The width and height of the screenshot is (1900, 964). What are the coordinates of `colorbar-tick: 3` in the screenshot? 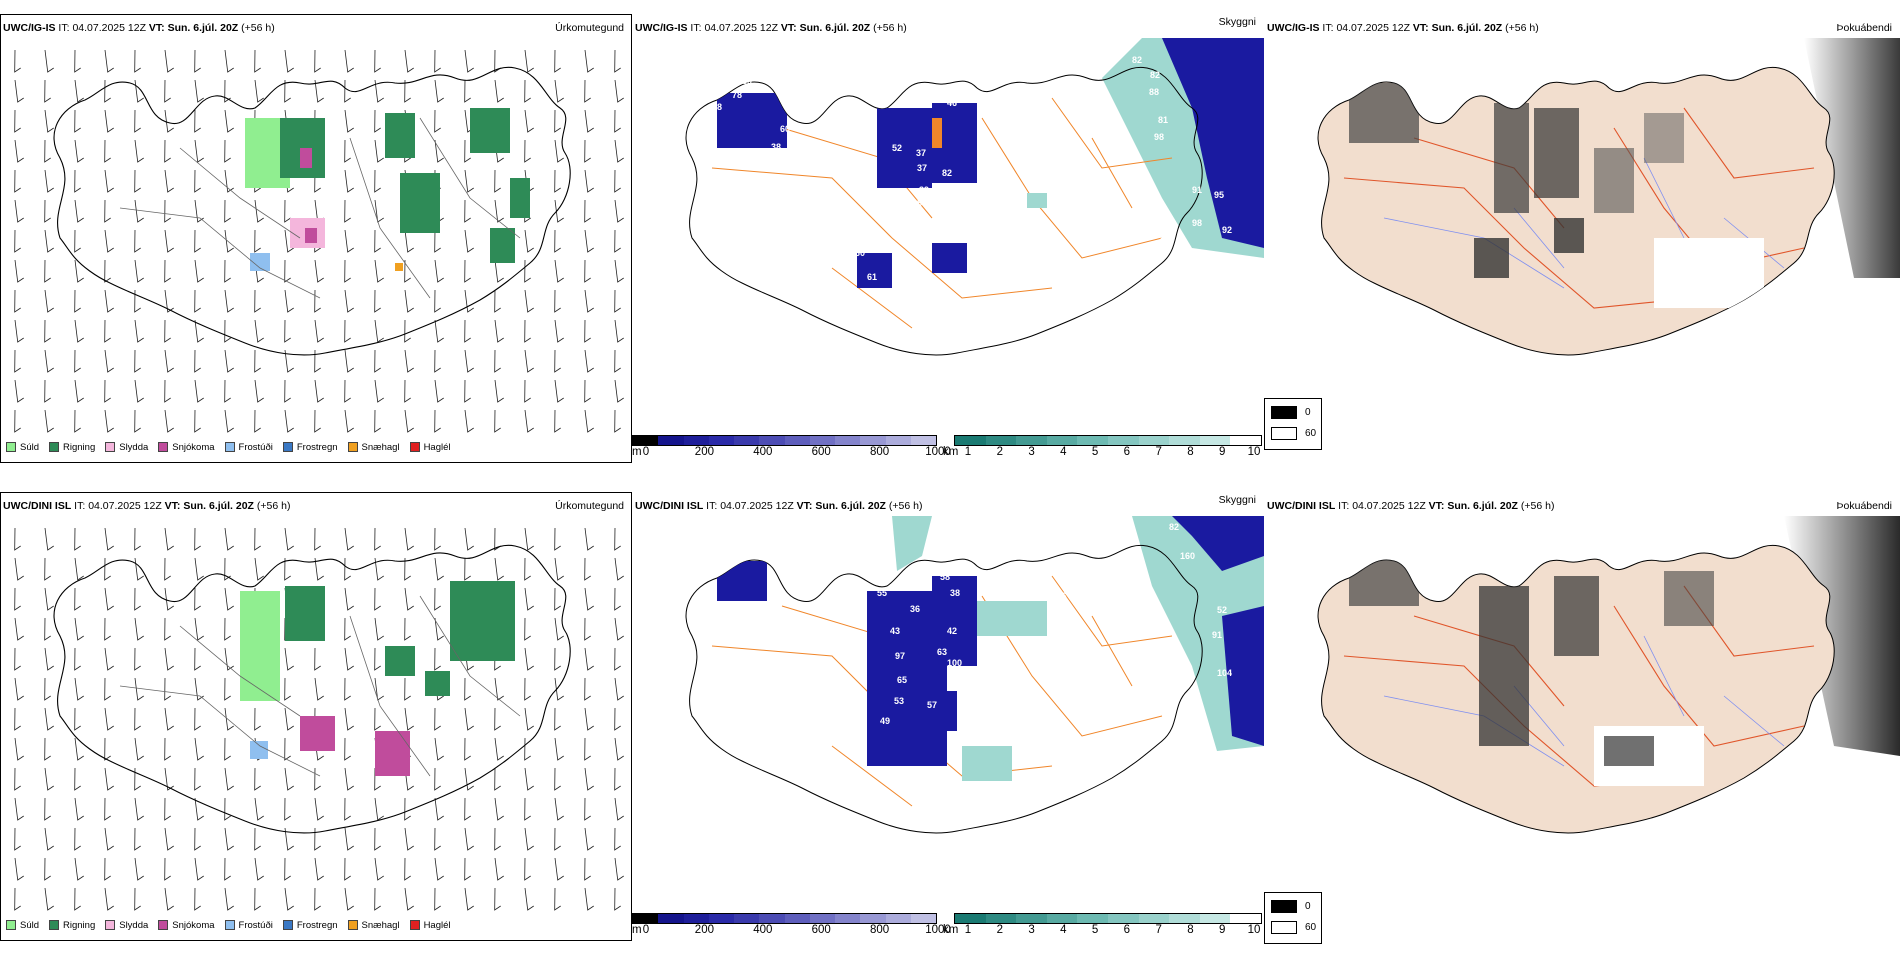 It's located at (1031, 930).